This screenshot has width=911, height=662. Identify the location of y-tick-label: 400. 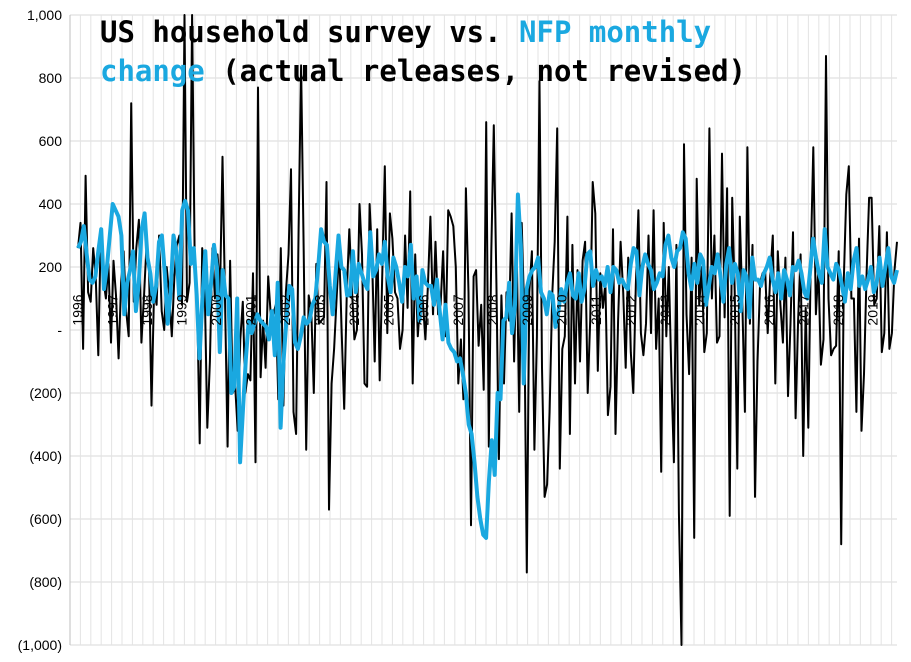
(51, 204).